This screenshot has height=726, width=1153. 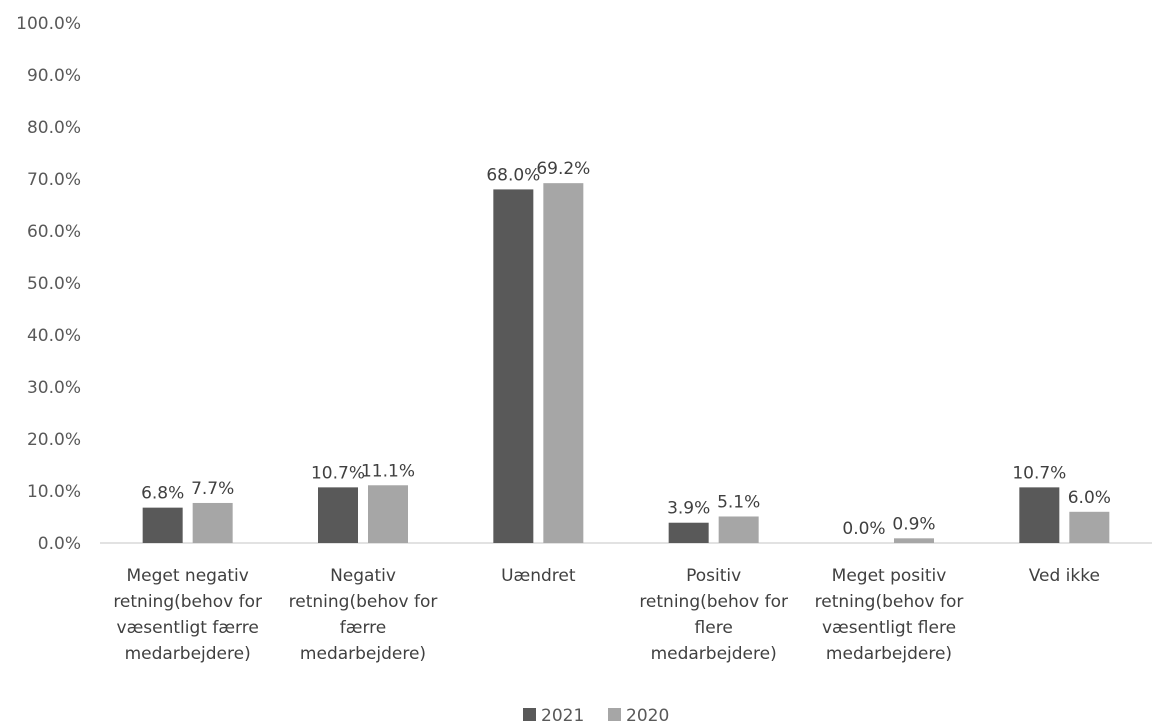 What do you see at coordinates (863, 529) in the screenshot?
I see `data-label-2021-4: 0.0%` at bounding box center [863, 529].